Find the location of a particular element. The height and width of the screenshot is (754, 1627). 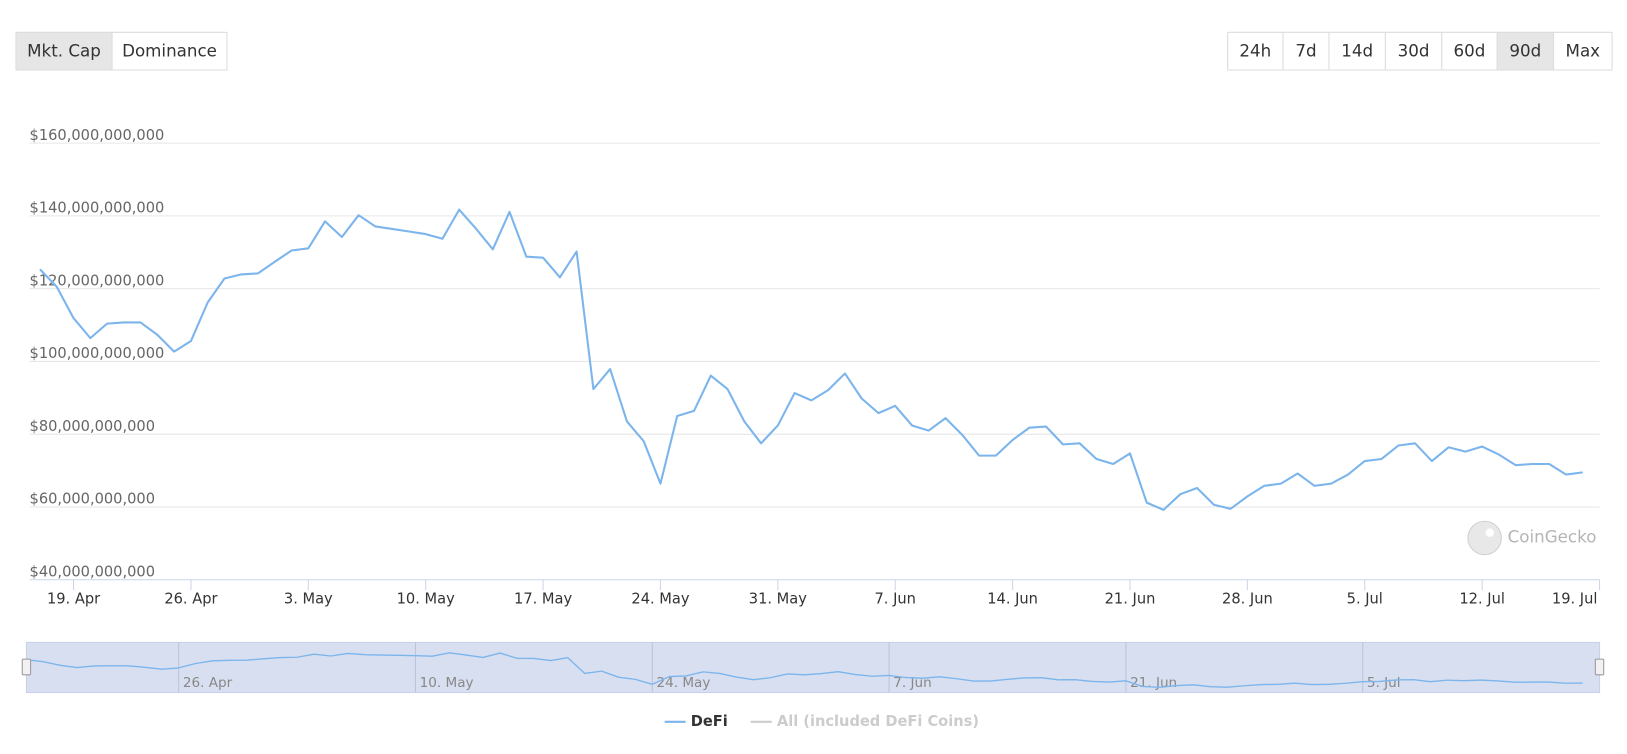

x-tick-label: 12. Jul is located at coordinates (1482, 599).